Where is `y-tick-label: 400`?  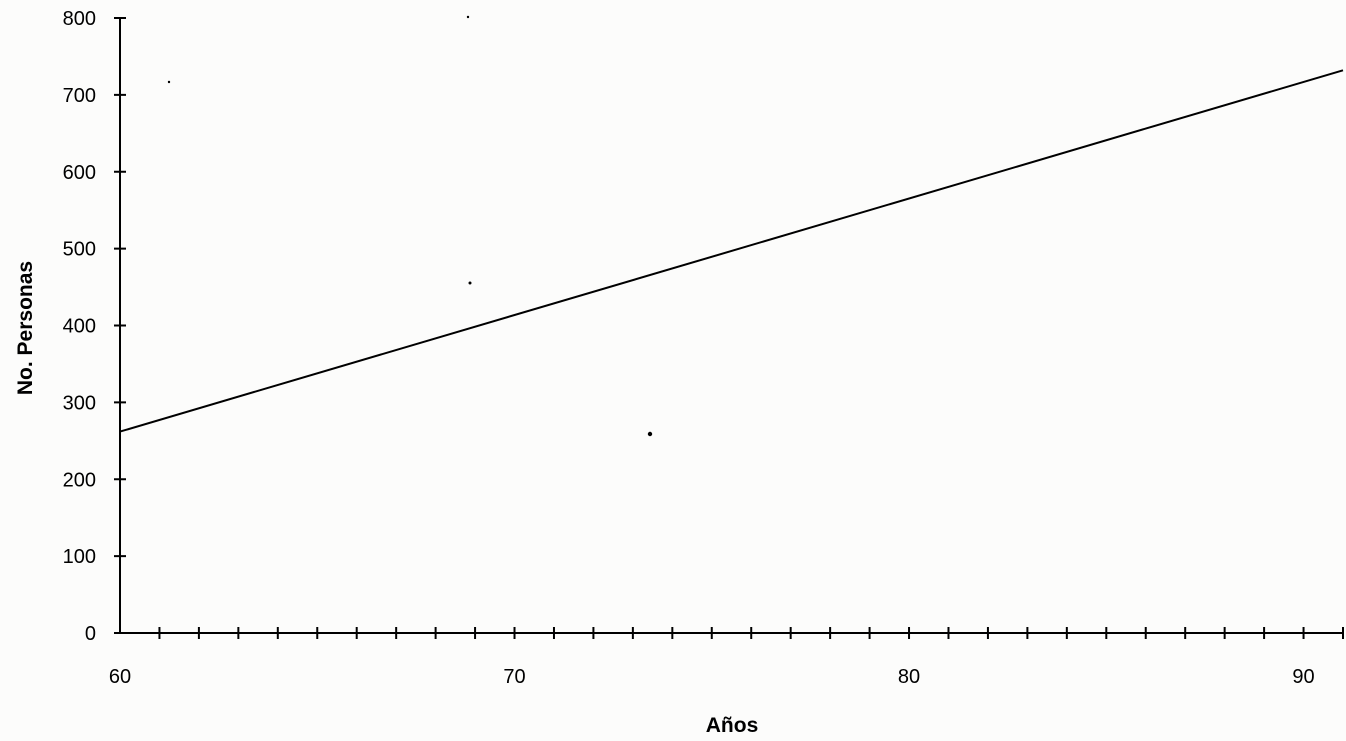
y-tick-label: 400 is located at coordinates (79, 327).